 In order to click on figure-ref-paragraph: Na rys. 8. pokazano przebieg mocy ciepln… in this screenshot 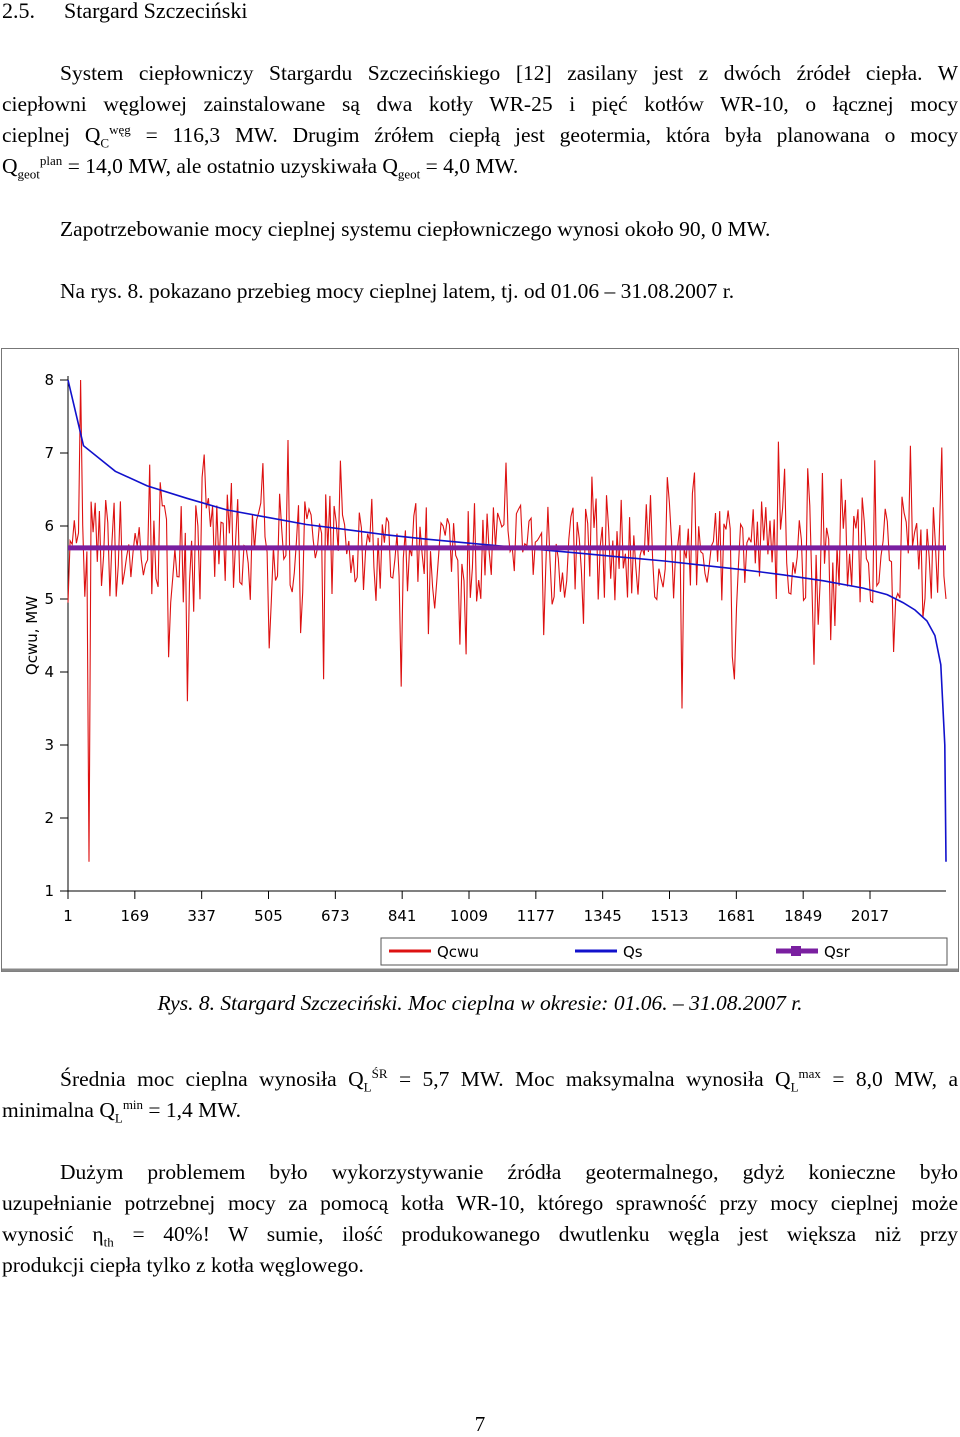, I will do `click(480, 291)`.